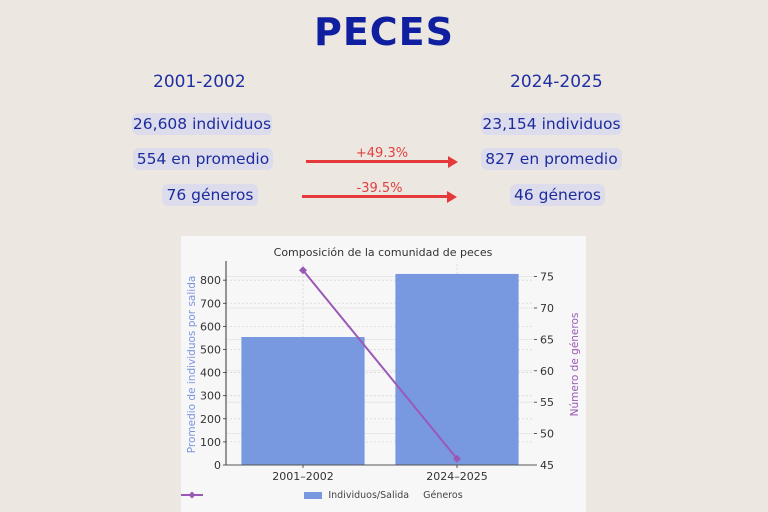 This screenshot has height=512, width=768. What do you see at coordinates (551, 124) in the screenshot?
I see `right-individuals-pill: 23,154 individuos` at bounding box center [551, 124].